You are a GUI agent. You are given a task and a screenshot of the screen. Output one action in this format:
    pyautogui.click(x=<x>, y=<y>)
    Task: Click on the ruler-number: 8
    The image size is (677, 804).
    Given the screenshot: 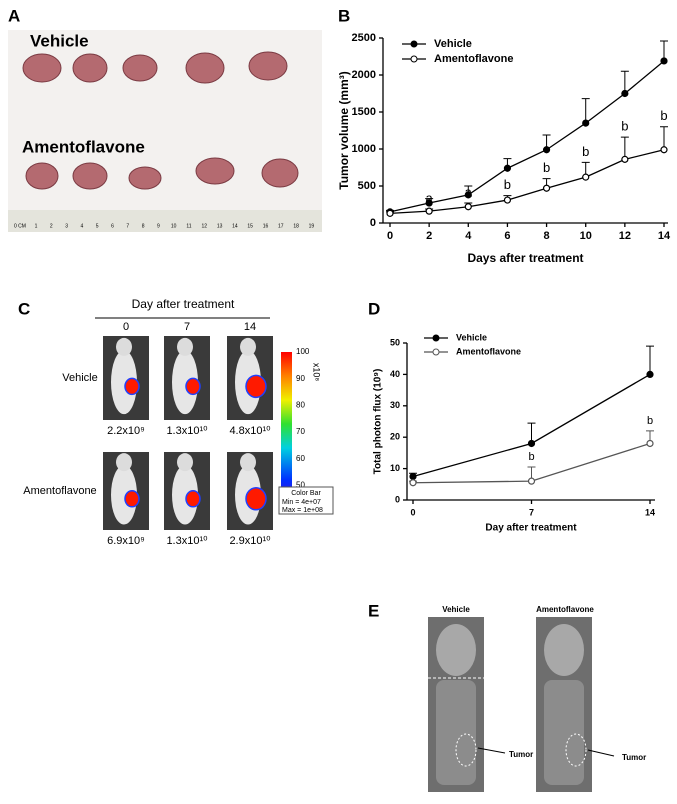 What is the action you would take?
    pyautogui.click(x=143, y=226)
    